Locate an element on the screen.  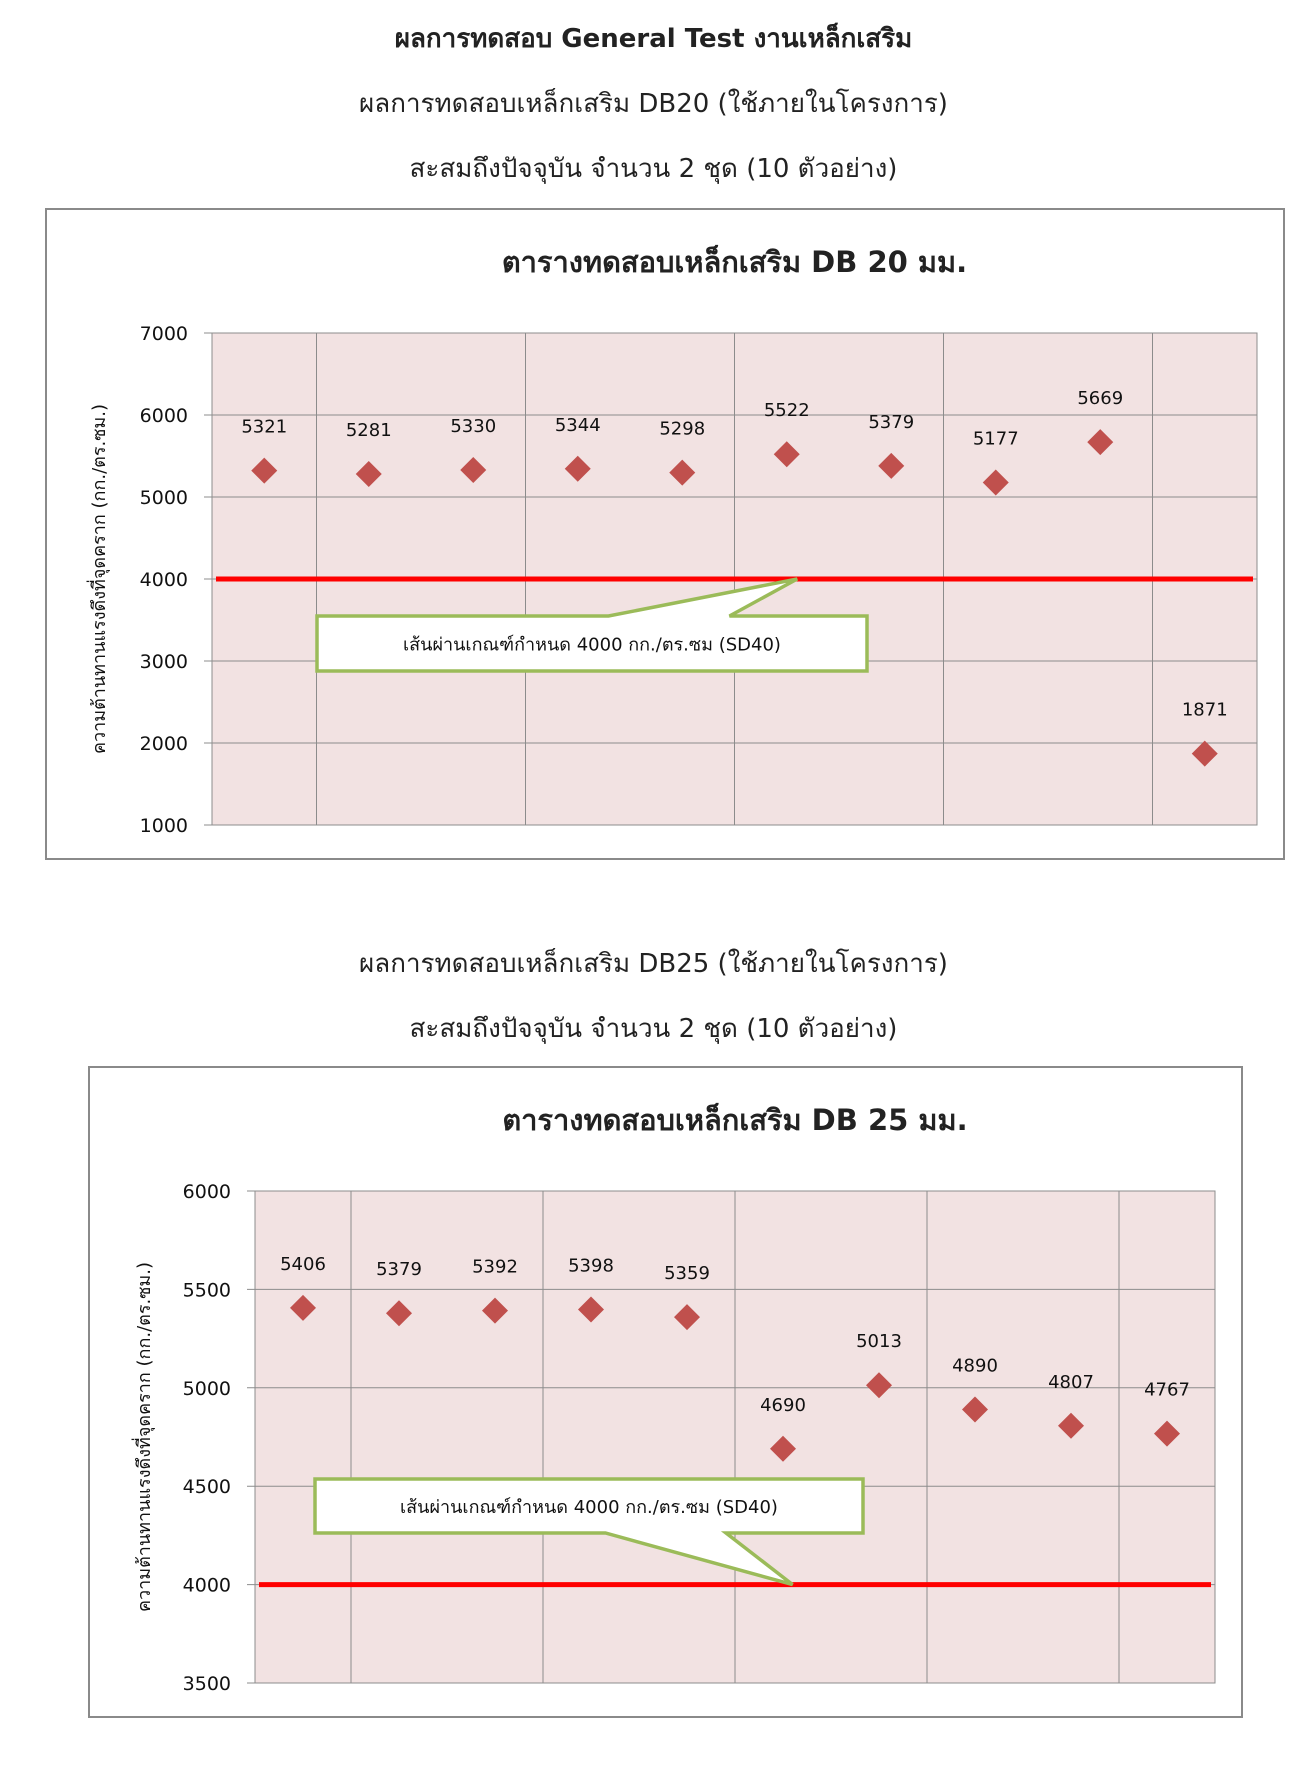
data-label: 5281 is located at coordinates (369, 430).